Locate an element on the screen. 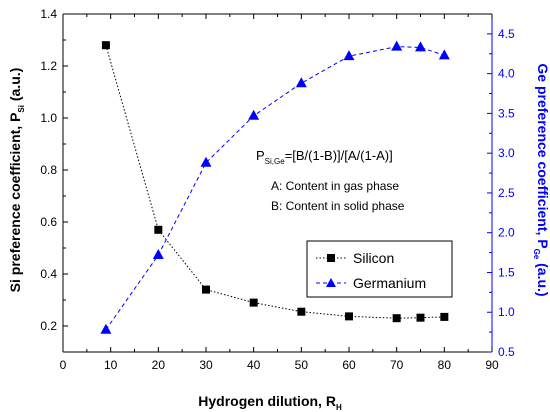 The image size is (550, 412). y-right-tick-label: 1.0 is located at coordinates (506, 312).